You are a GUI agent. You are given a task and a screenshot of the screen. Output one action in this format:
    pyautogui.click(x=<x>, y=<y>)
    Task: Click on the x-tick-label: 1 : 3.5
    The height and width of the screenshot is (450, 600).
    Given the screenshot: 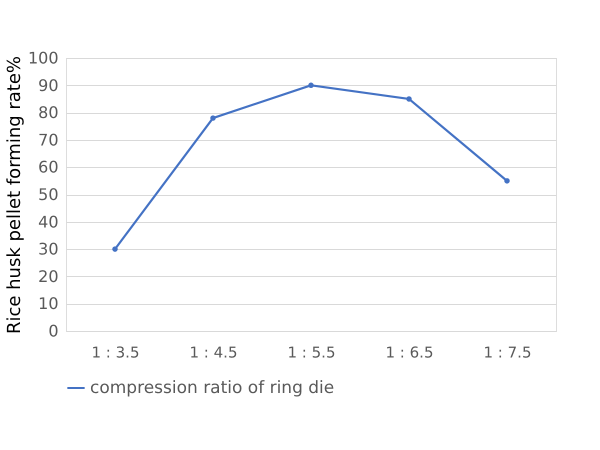 What is the action you would take?
    pyautogui.click(x=116, y=353)
    